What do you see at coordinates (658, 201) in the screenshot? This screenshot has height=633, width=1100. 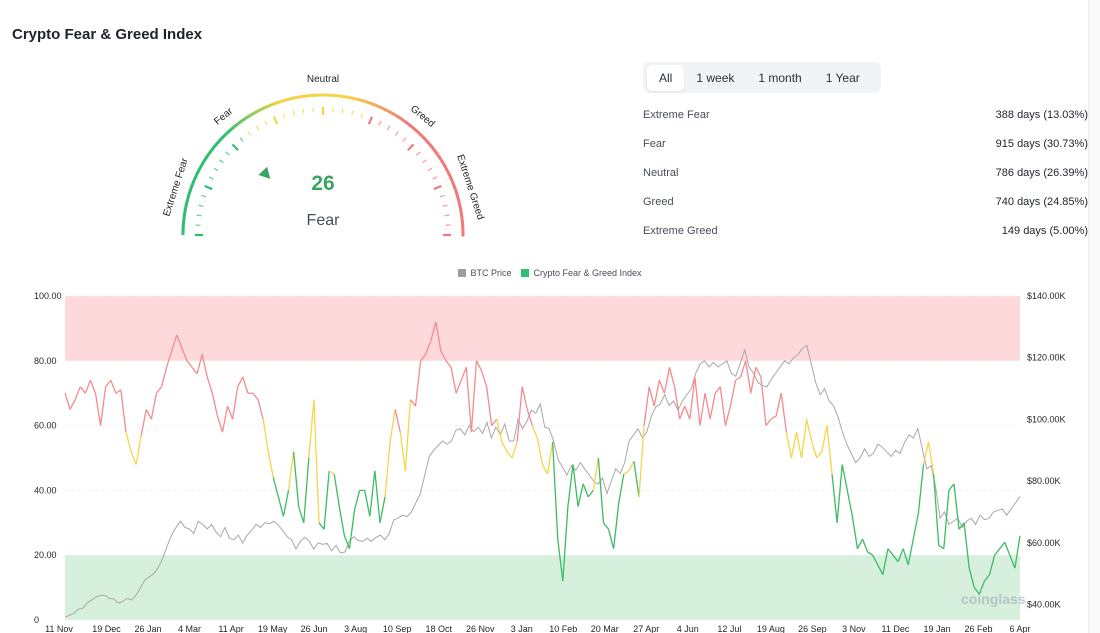 I see `stat-label: Greed` at bounding box center [658, 201].